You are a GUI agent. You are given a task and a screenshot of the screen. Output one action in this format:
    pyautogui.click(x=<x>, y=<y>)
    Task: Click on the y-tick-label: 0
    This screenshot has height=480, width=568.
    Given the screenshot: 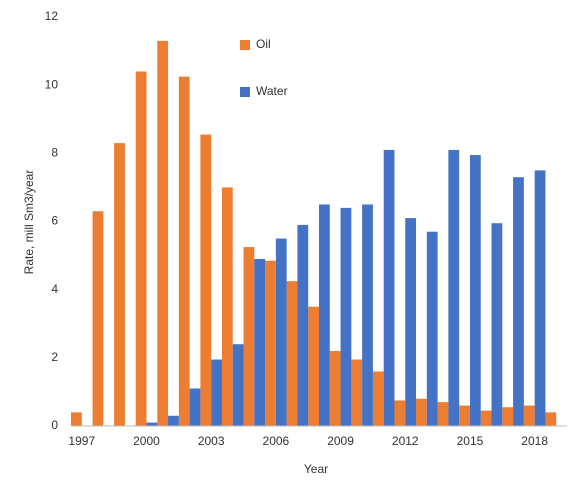 What is the action you would take?
    pyautogui.click(x=54, y=425)
    